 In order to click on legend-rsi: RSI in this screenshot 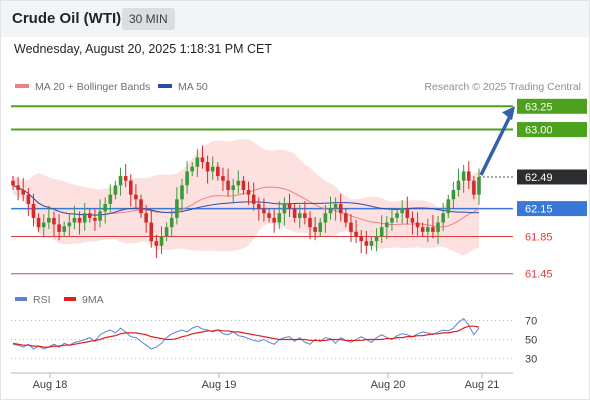, I will do `click(33, 300)`.